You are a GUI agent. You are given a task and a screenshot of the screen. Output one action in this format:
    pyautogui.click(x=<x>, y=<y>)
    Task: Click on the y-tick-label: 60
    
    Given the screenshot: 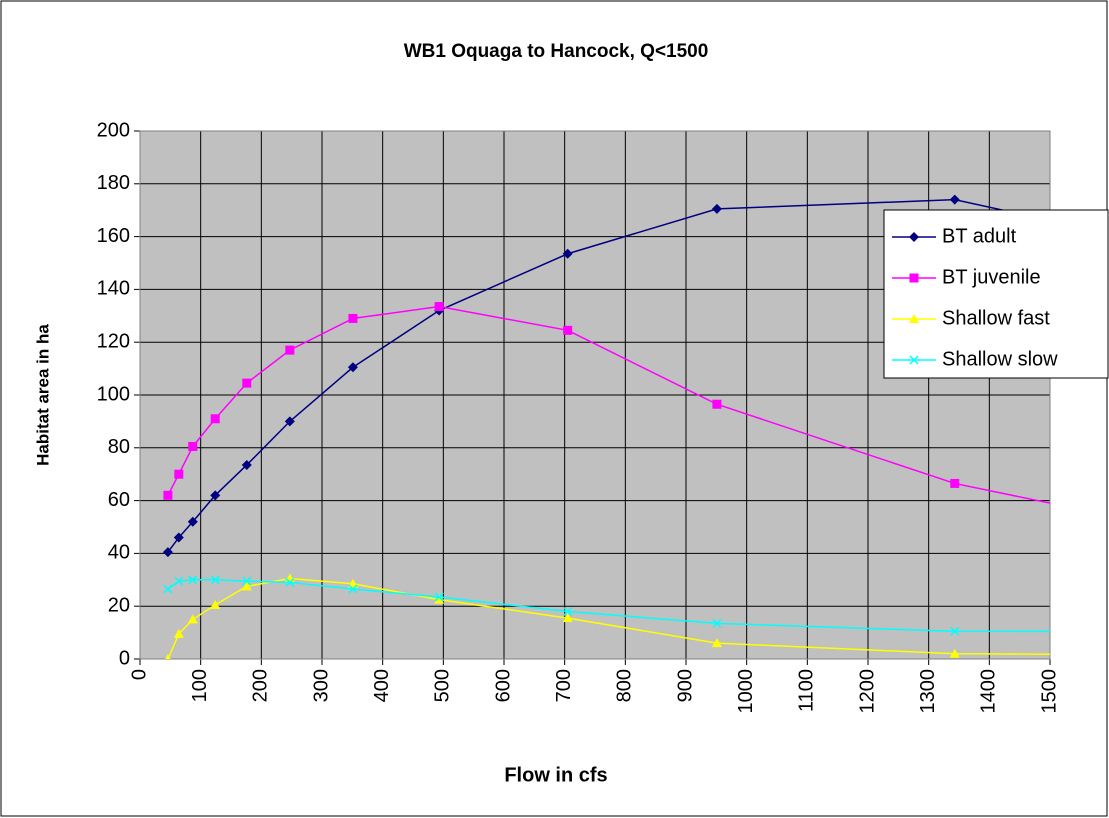 What is the action you would take?
    pyautogui.click(x=119, y=500)
    